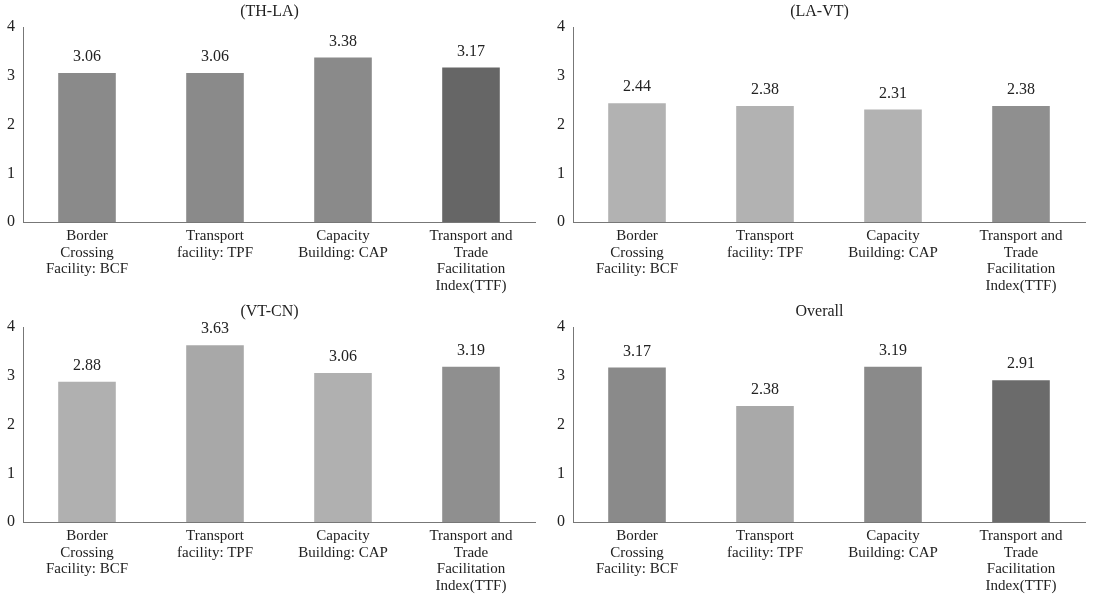  Describe the element at coordinates (820, 310) in the screenshot. I see `chart-title: Overall` at that location.